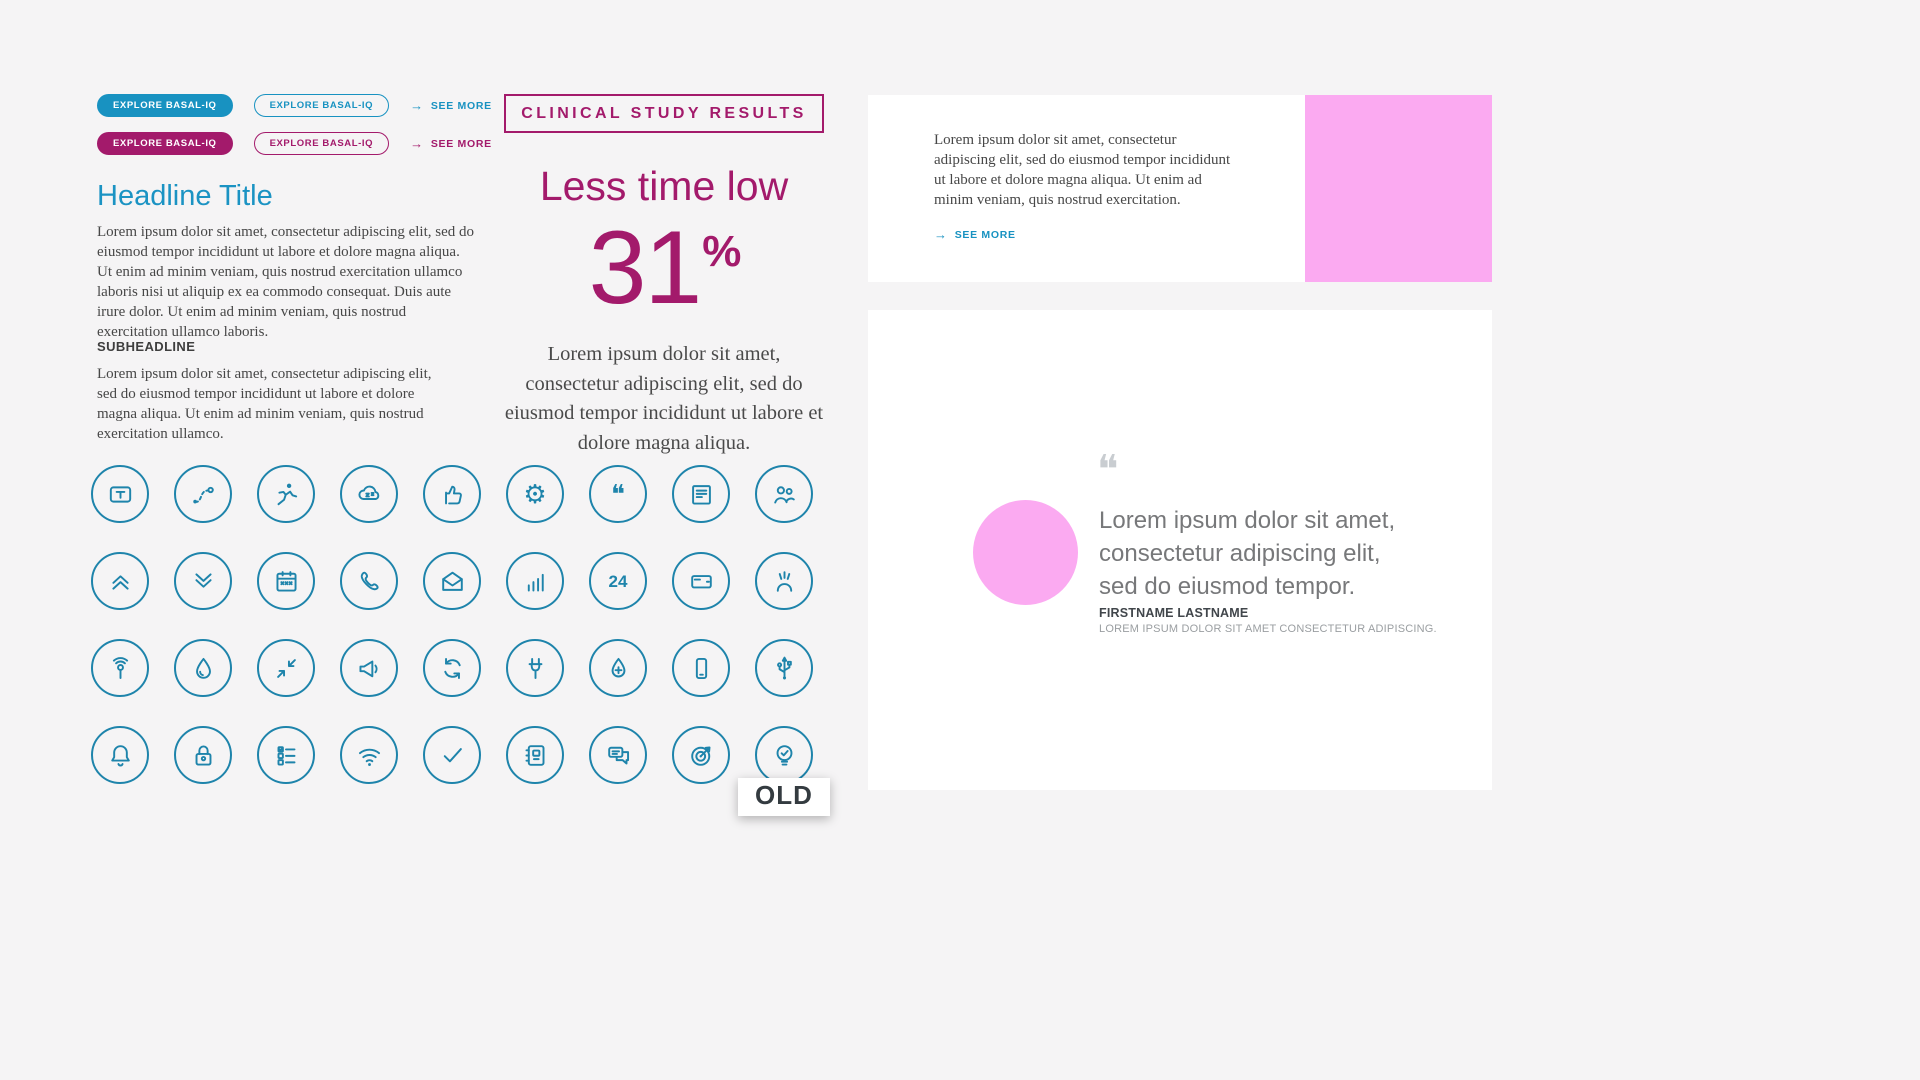 The image size is (1920, 1080). What do you see at coordinates (701, 494) in the screenshot?
I see `newspaper-icon` at bounding box center [701, 494].